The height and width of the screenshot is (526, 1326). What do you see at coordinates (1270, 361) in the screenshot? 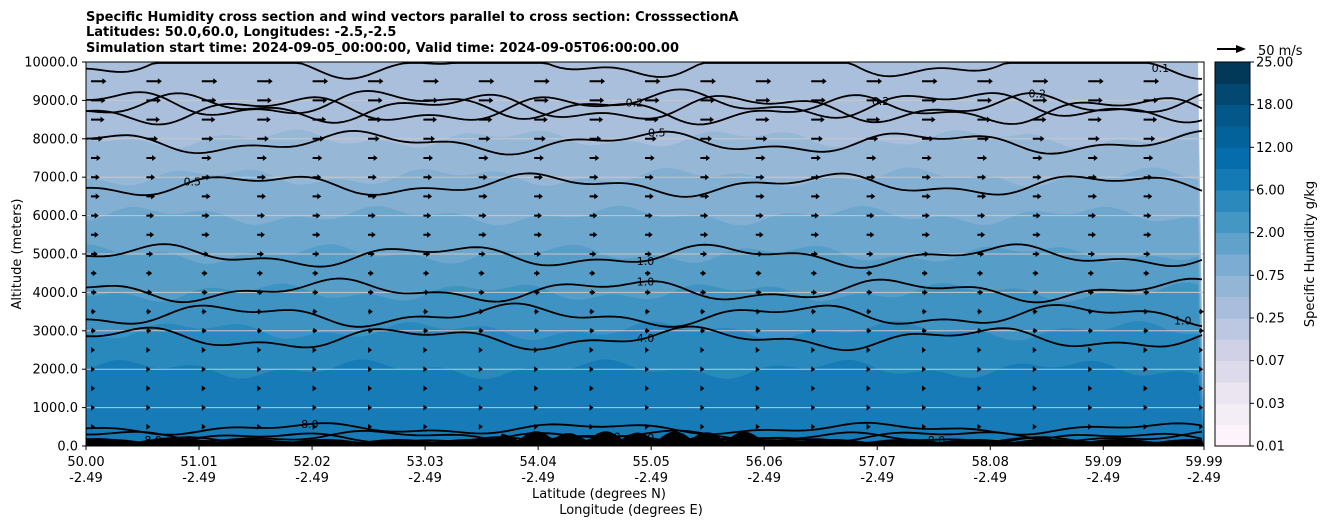
I see `colorbar-tick-label: 0.07` at bounding box center [1270, 361].